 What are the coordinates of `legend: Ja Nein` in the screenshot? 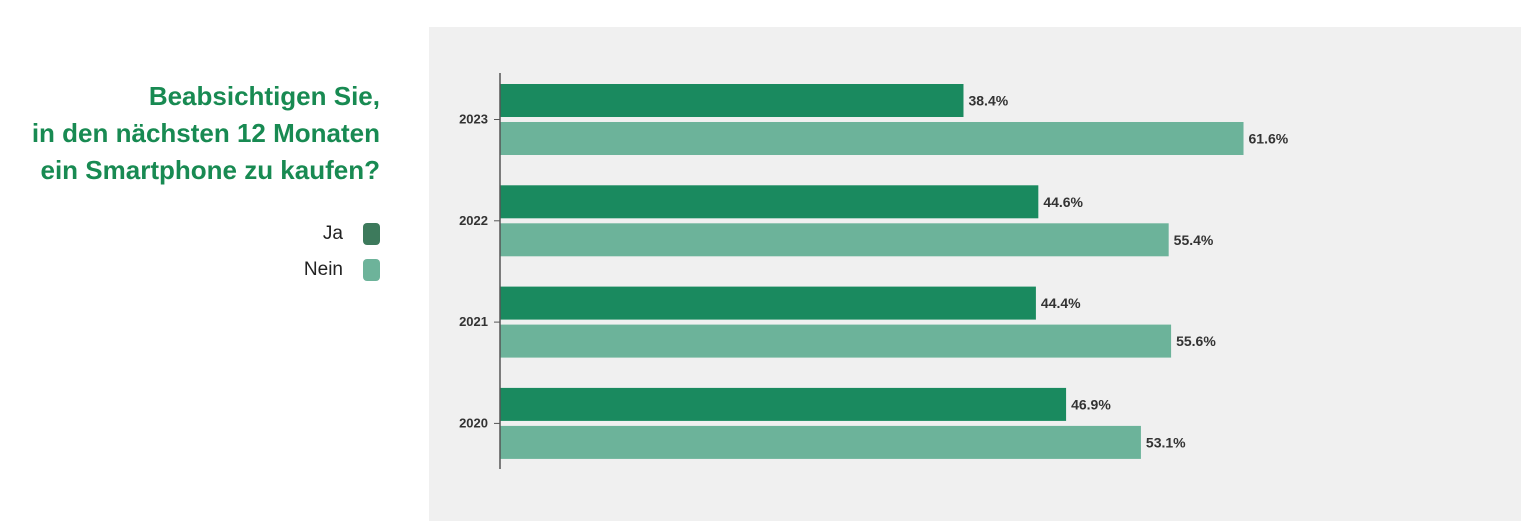 It's located at (342, 258).